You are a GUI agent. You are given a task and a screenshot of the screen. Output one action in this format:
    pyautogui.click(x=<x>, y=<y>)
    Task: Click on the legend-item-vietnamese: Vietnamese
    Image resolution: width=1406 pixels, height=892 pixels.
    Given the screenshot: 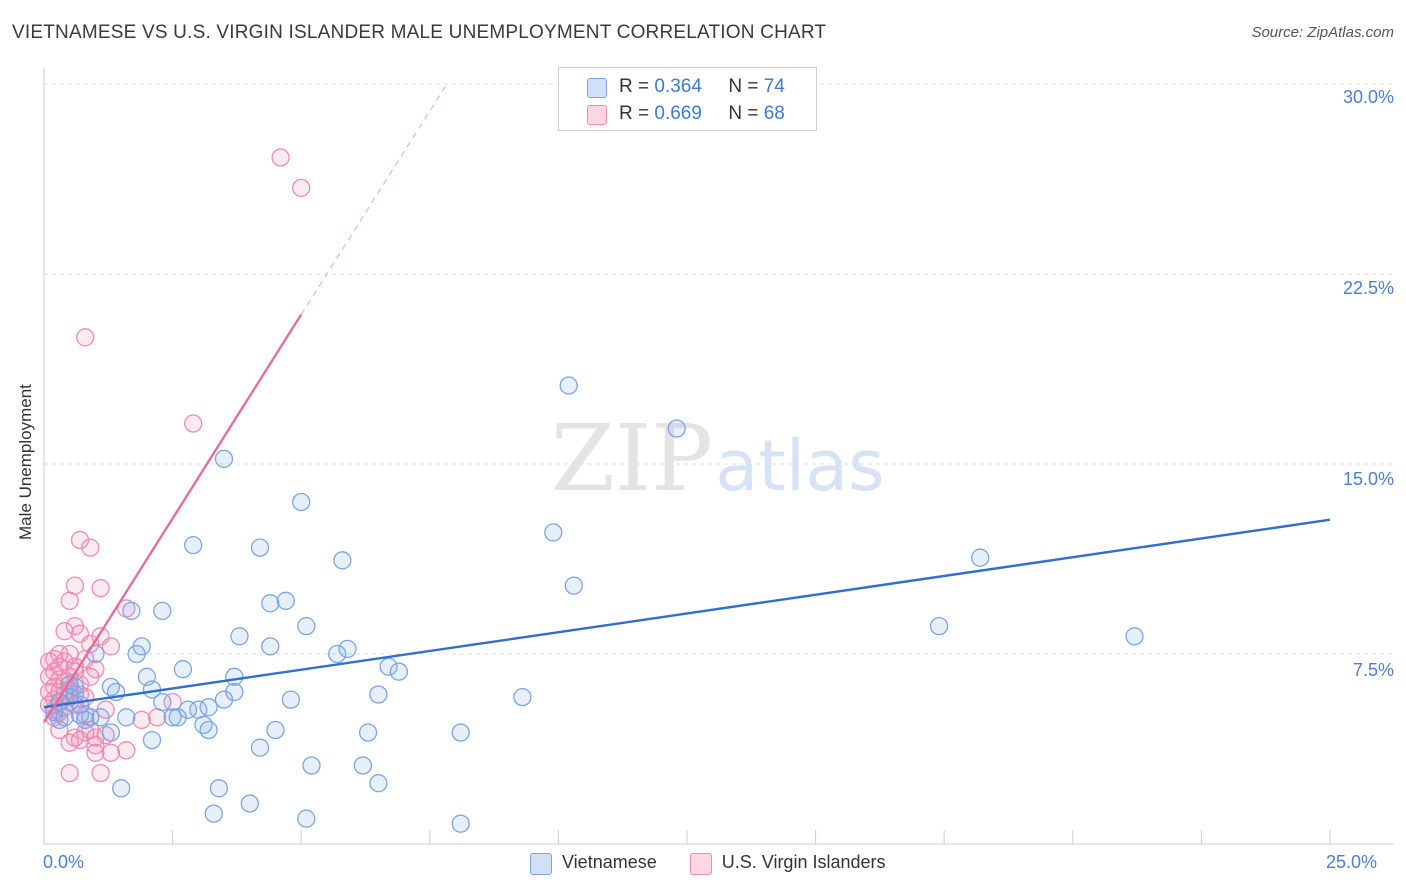 What is the action you would take?
    pyautogui.click(x=593, y=863)
    